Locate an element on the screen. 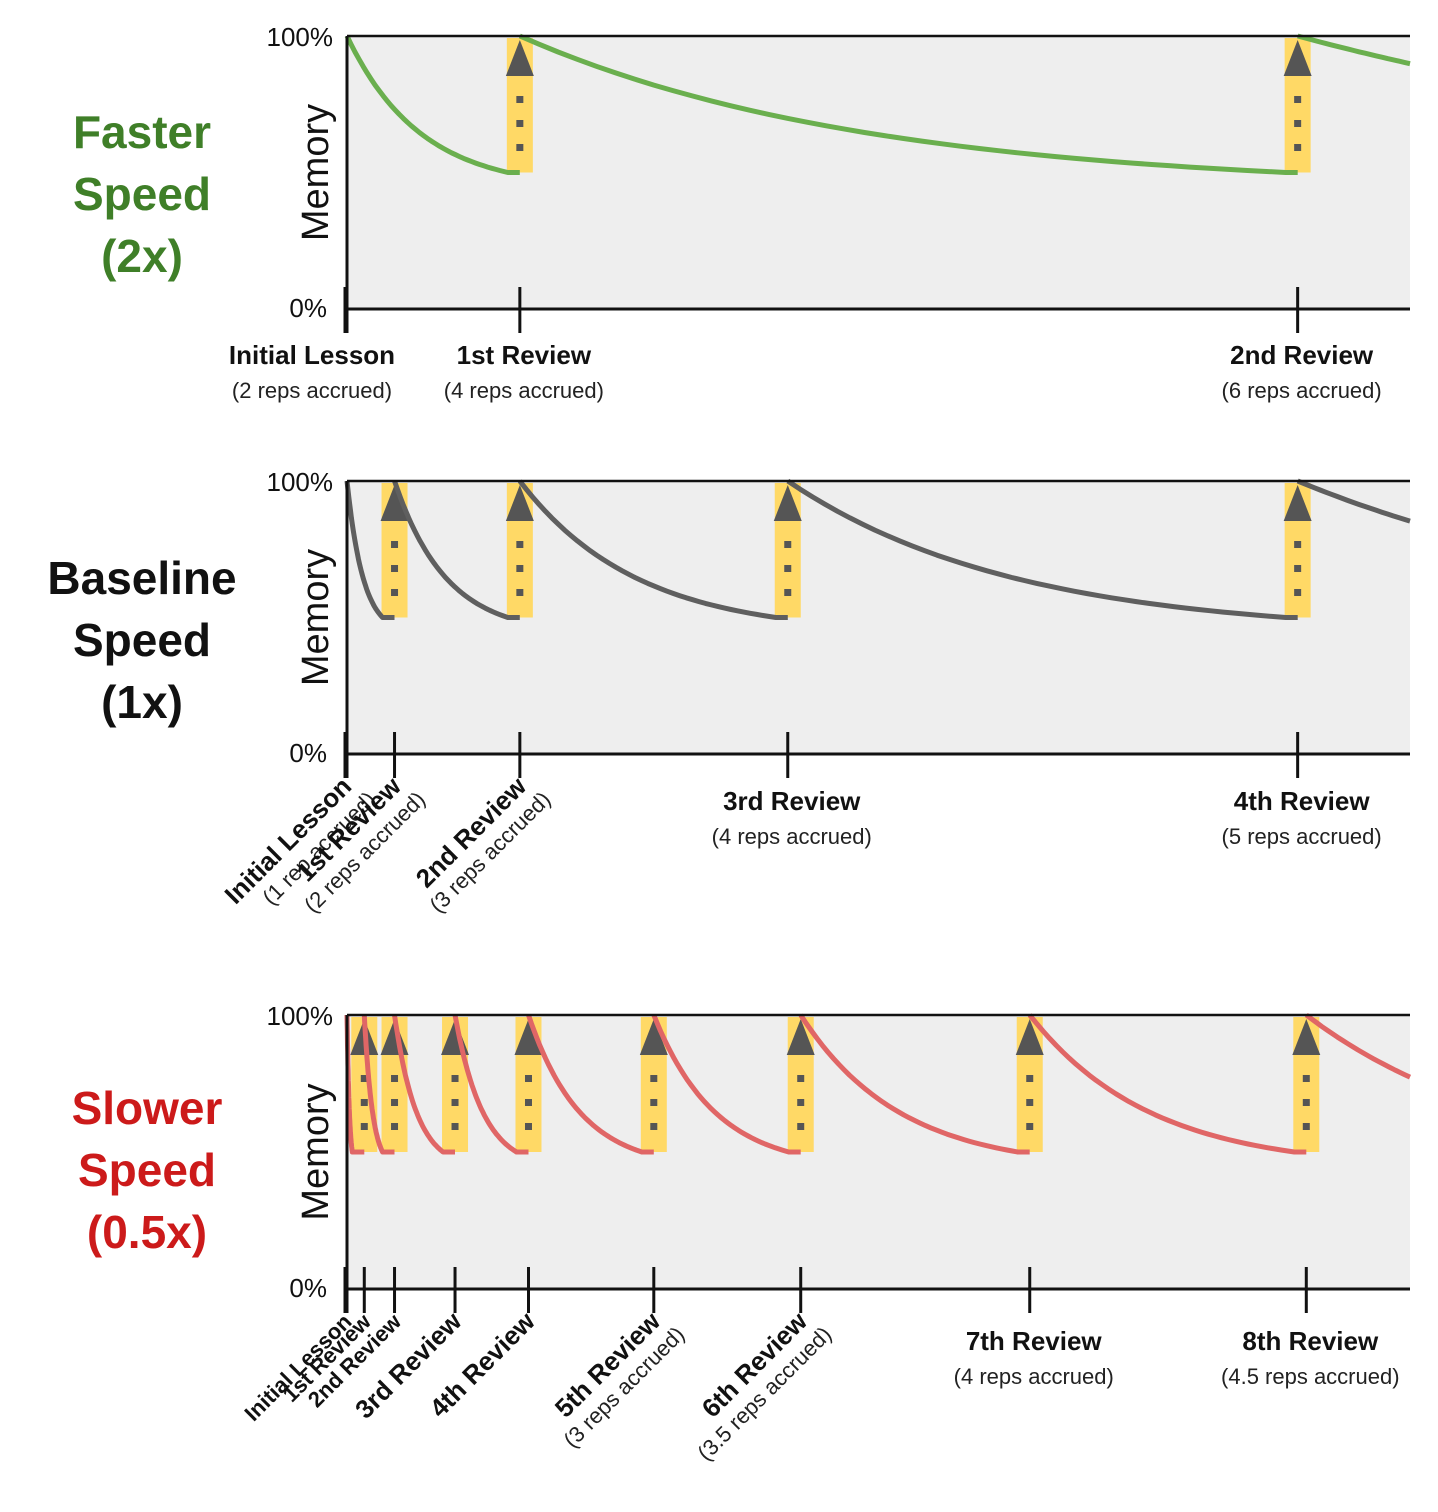  rotated-event-label: 6th Review(3.5 reps accrued) is located at coordinates (764, 1385).